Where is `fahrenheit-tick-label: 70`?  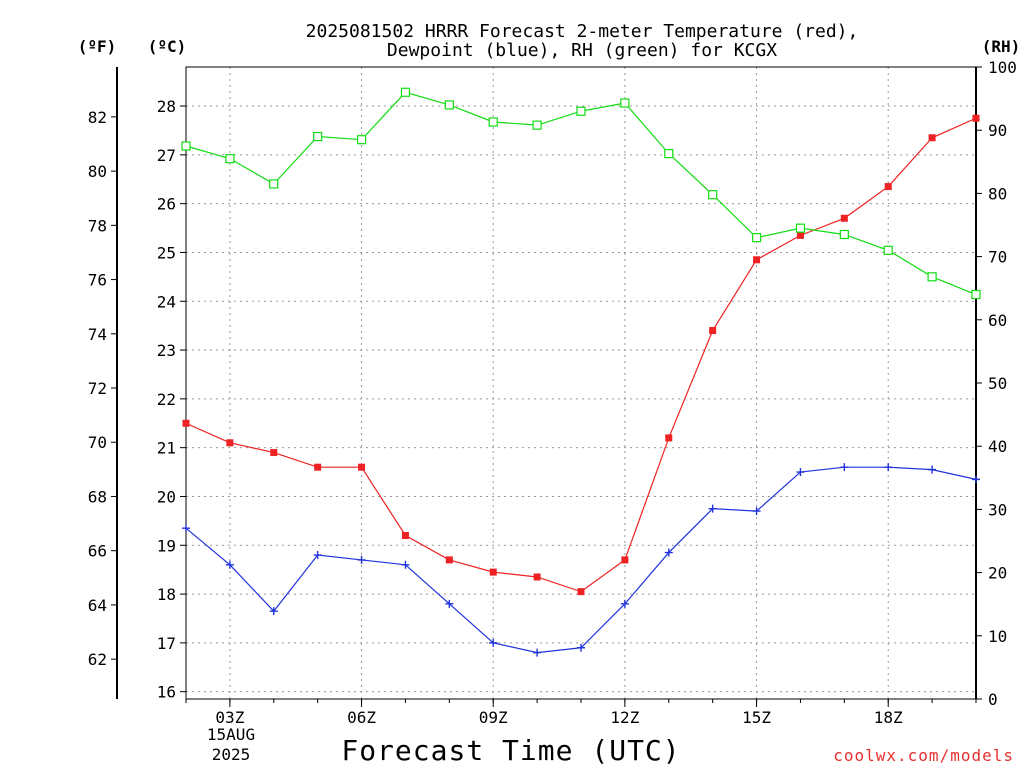 fahrenheit-tick-label: 70 is located at coordinates (97, 442).